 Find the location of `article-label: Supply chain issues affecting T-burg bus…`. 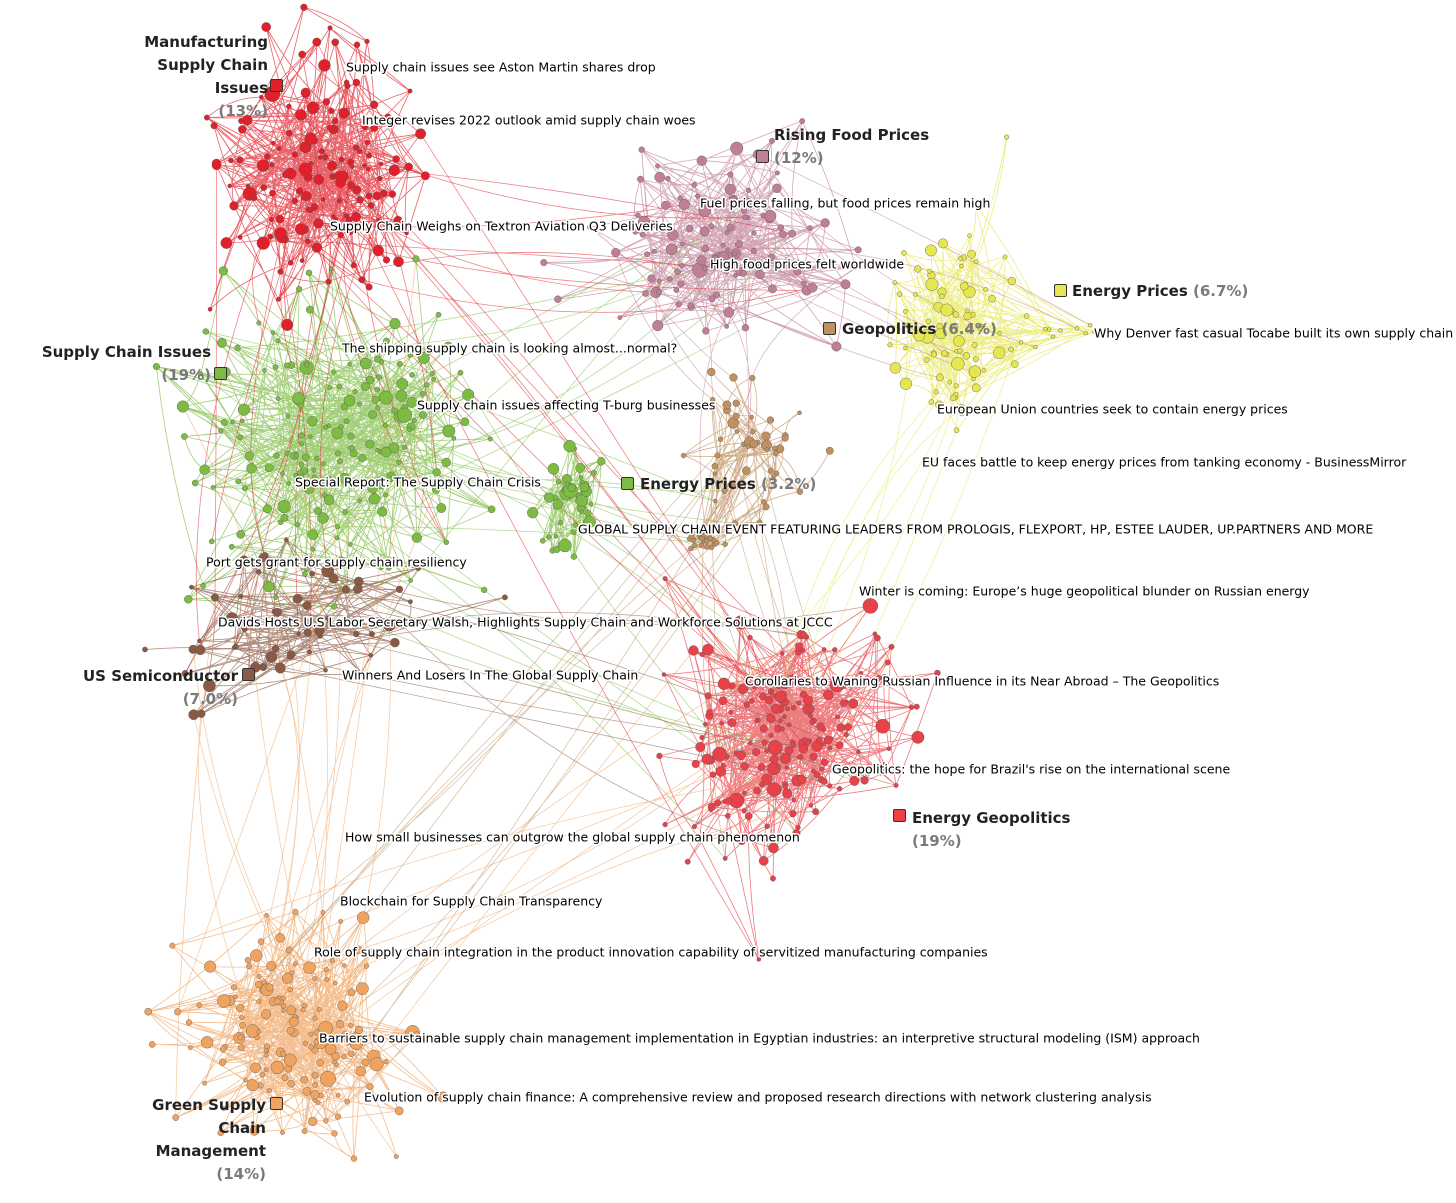

article-label: Supply chain issues affecting T-burg bus… is located at coordinates (566, 405).